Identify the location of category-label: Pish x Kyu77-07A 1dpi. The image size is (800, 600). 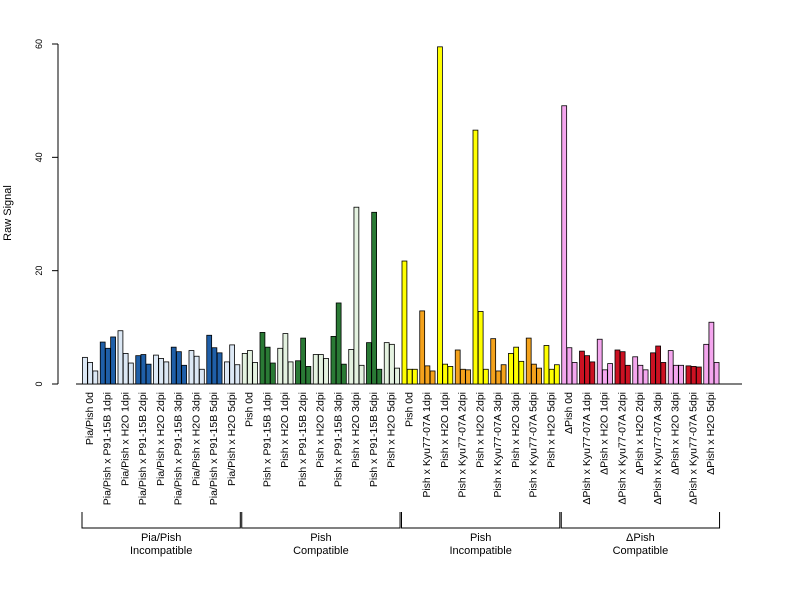
(427, 445).